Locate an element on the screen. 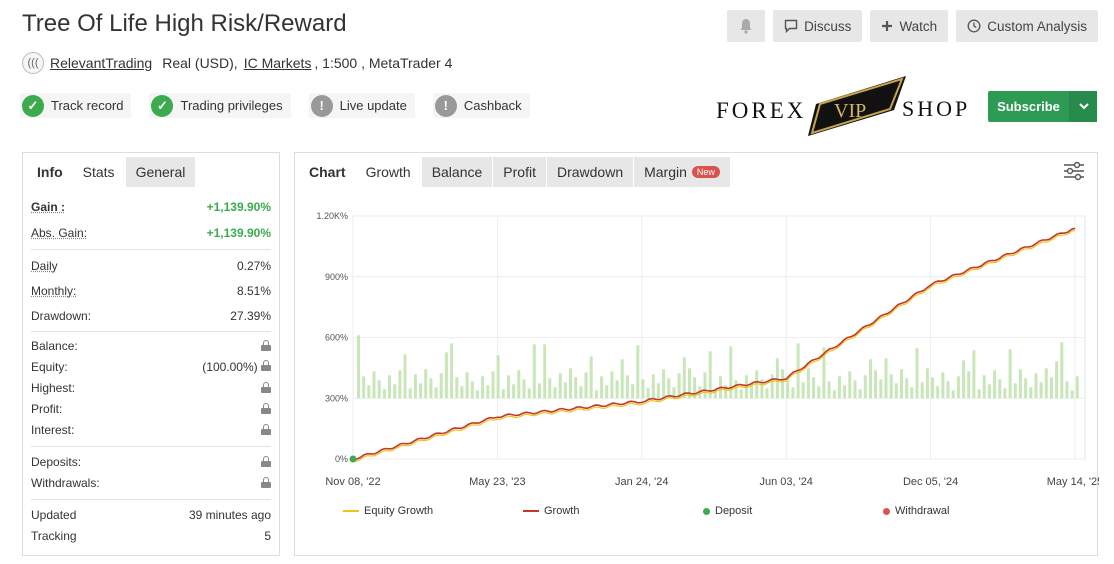 This screenshot has height=564, width=1114. tab-info: Info is located at coordinates (50, 172).